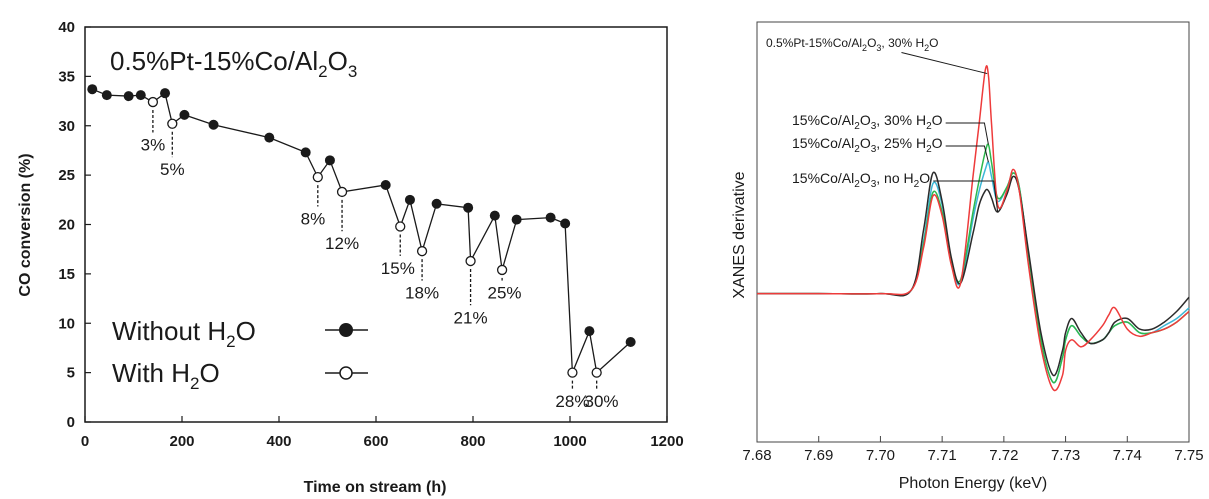 The height and width of the screenshot is (499, 1209). I want to click on y-tick-label: 35, so click(66, 76).